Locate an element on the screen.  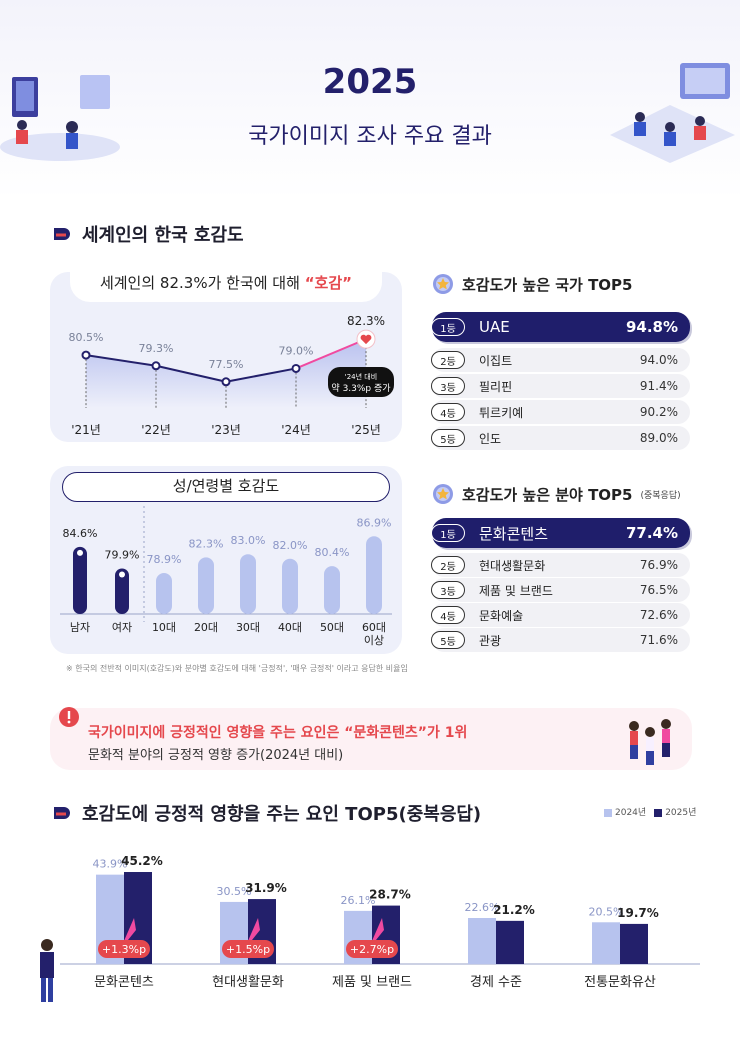
legend-2024: 2024년 is located at coordinates (625, 811).